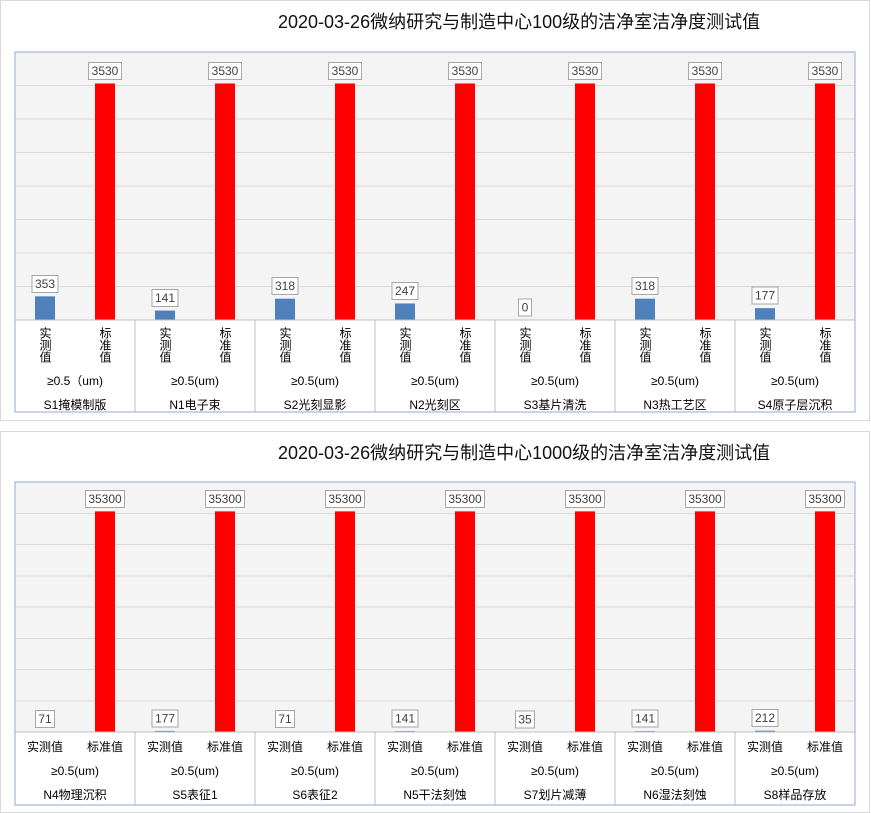 The height and width of the screenshot is (813, 871). I want to click on data-label: 212, so click(765, 718).